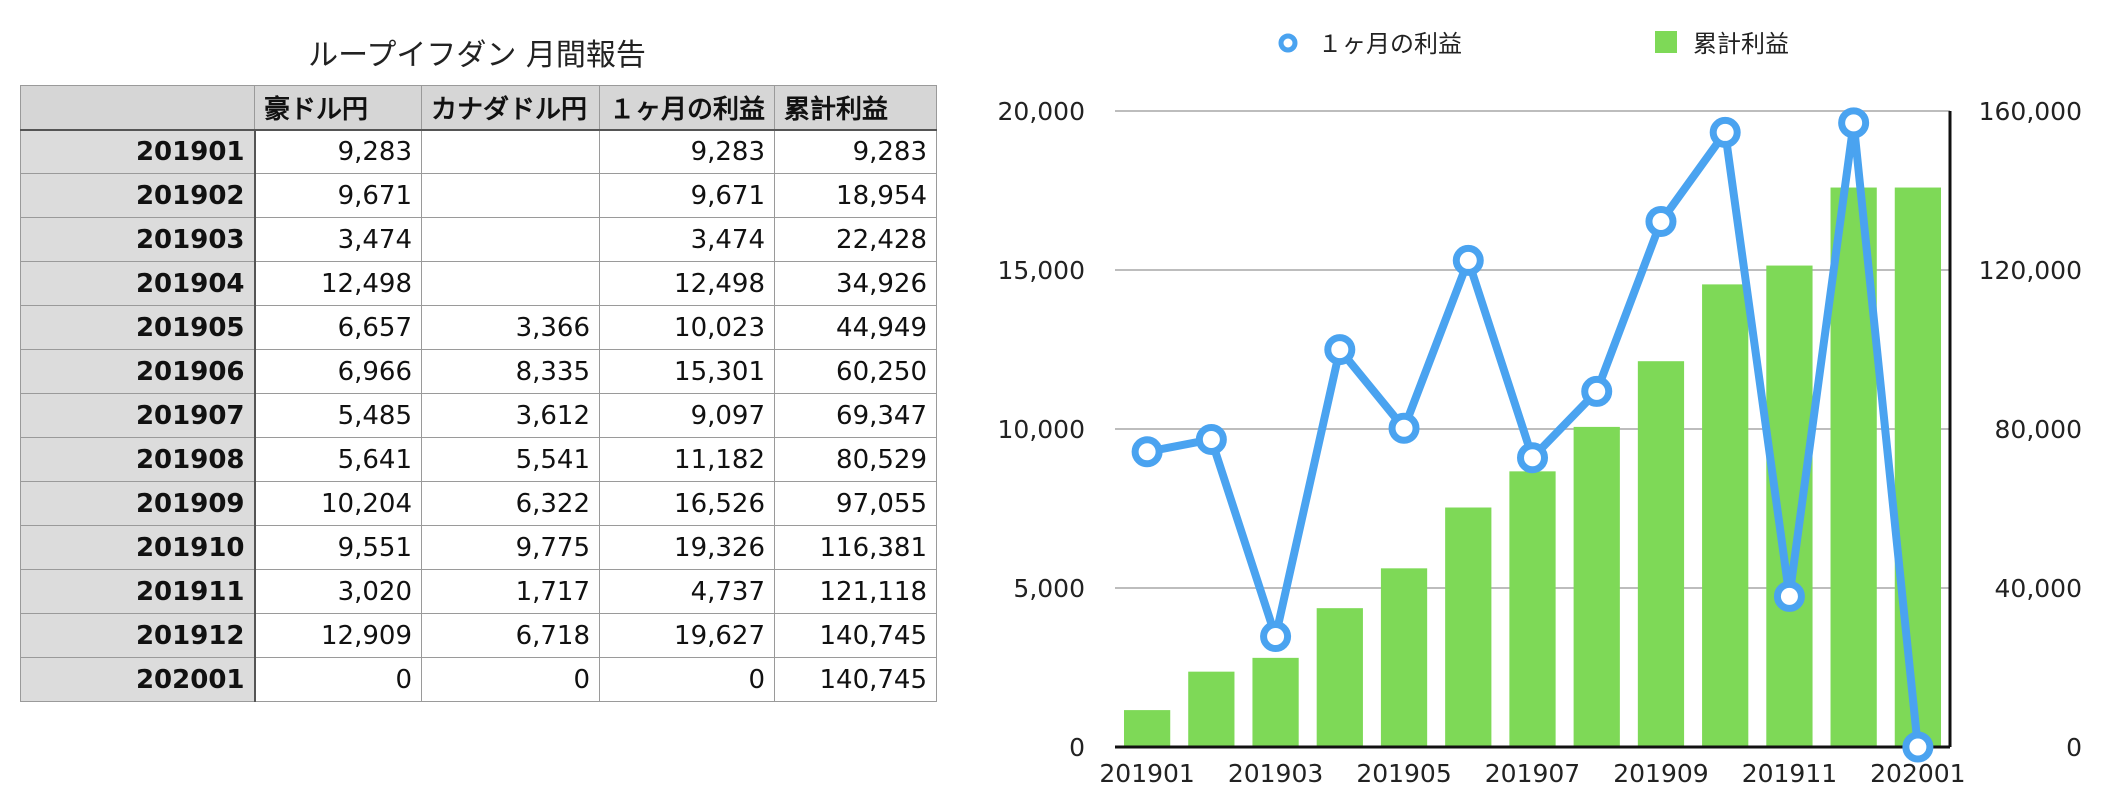  I want to click on y-right-tick-label: 160,000, so click(2030, 111).